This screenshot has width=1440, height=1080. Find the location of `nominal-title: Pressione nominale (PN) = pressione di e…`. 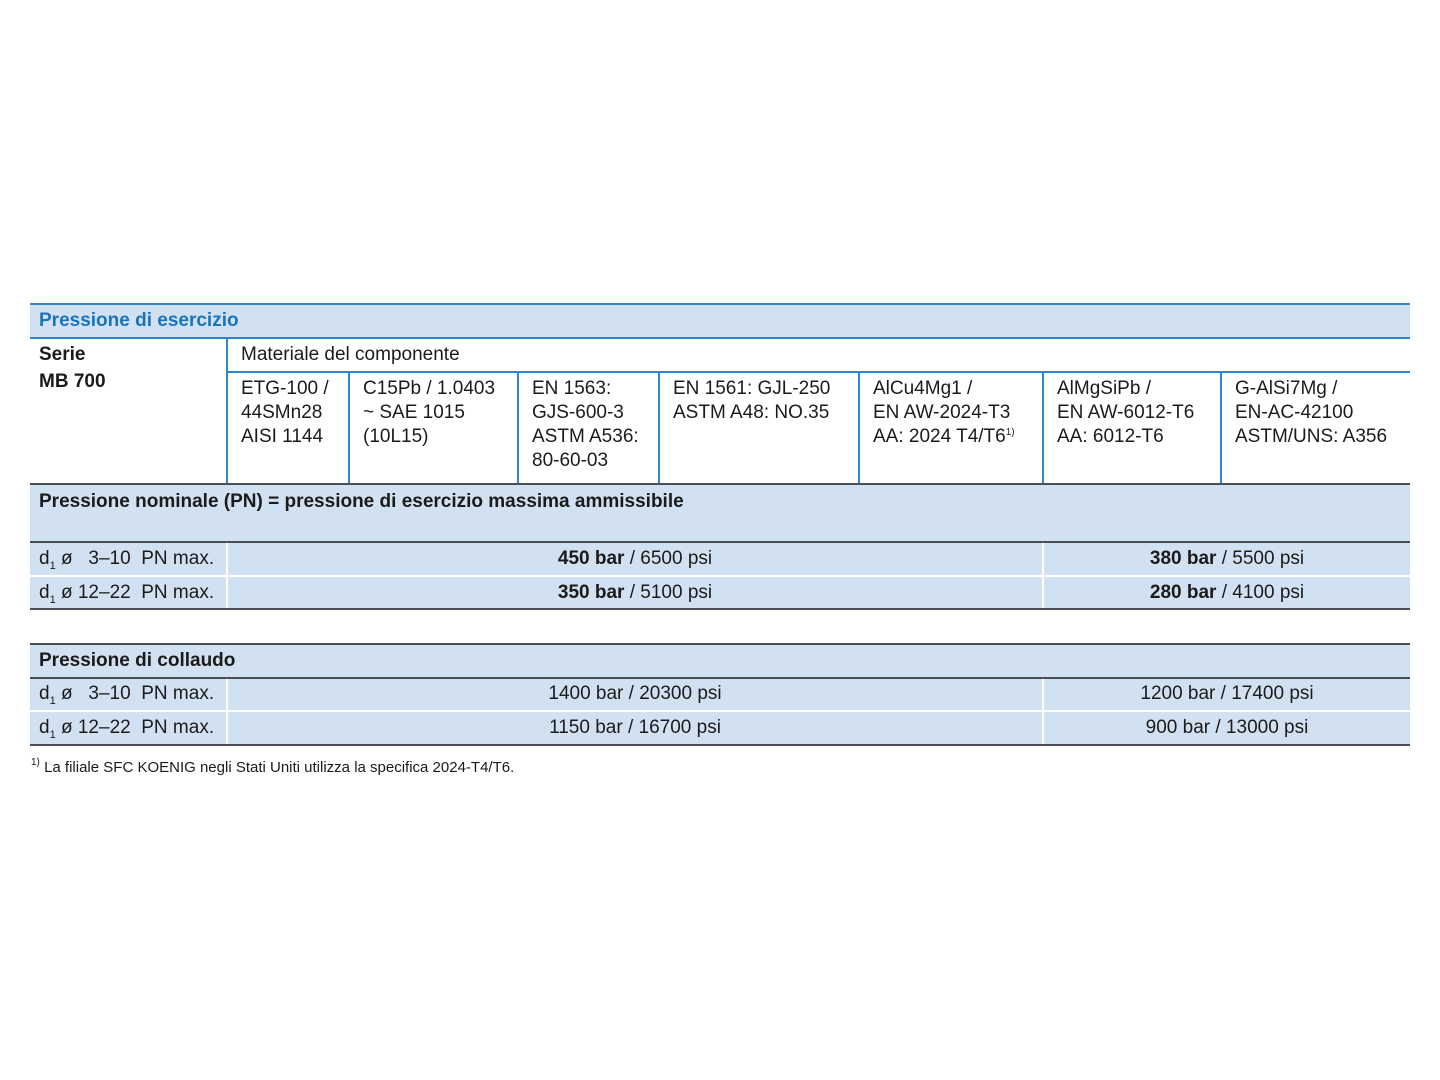

nominal-title: Pressione nominale (PN) = pressione di e… is located at coordinates (361, 501).